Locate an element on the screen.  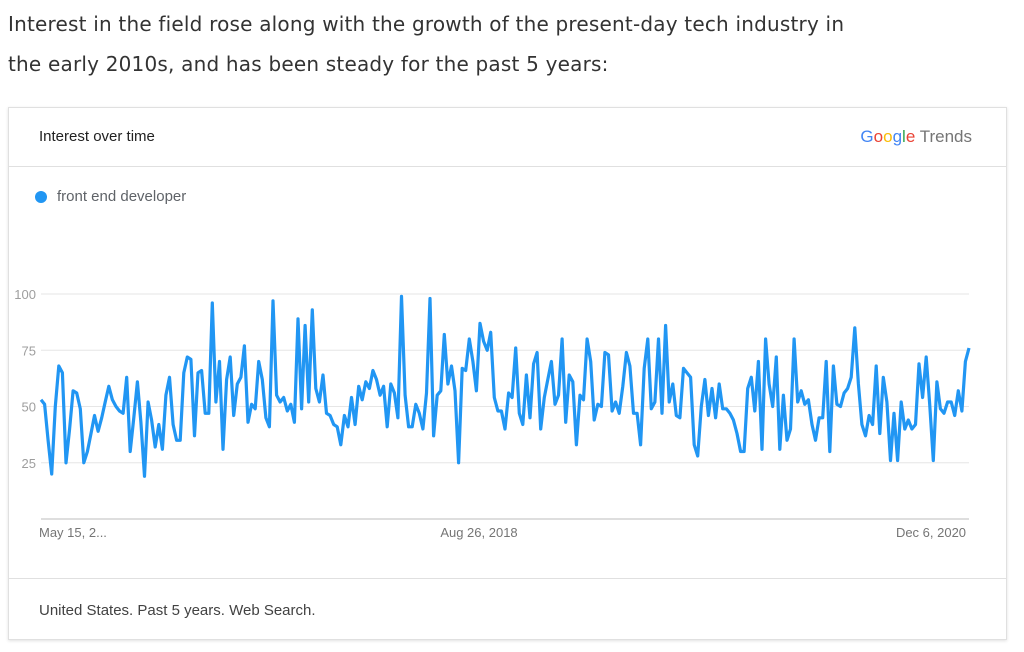
google-trends-logo: Google Trends is located at coordinates (916, 137).